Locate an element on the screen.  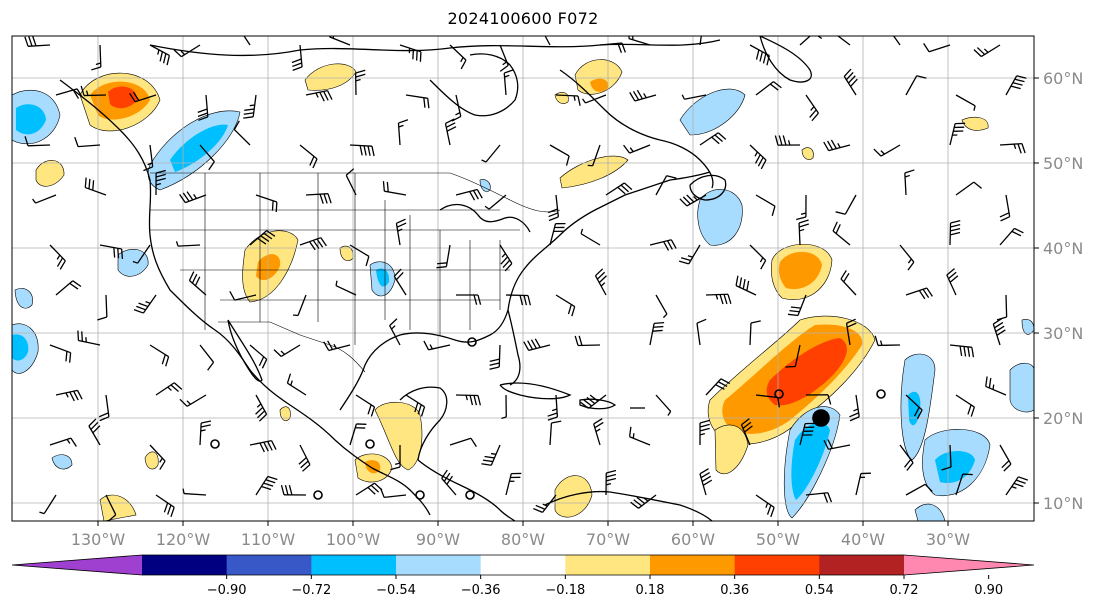
lon-label: 70°W is located at coordinates (608, 539).